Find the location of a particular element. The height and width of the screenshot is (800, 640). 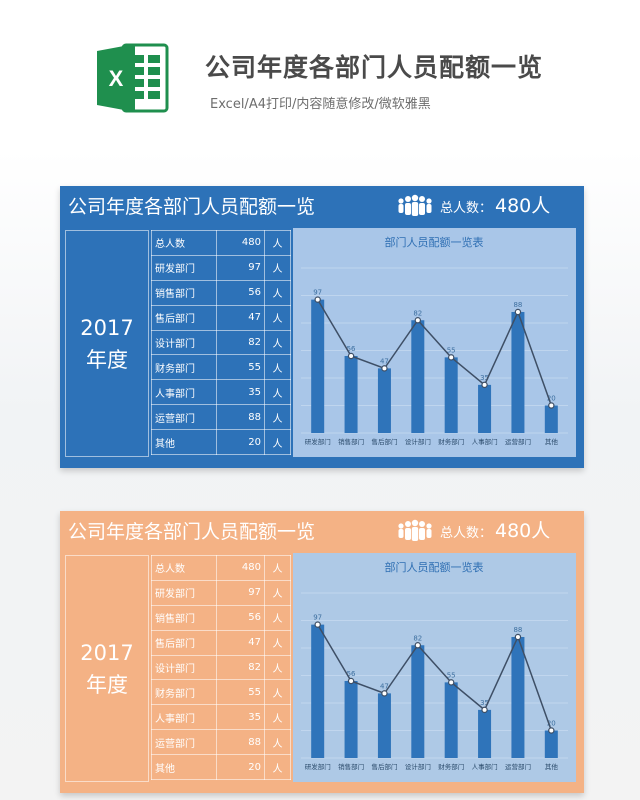

table-row: 运营部门 88 人 is located at coordinates (221, 417).